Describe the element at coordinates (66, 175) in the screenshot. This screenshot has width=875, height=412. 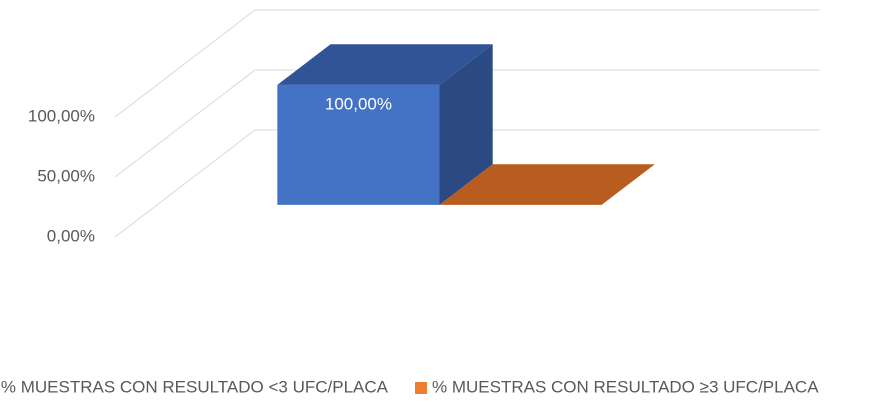
I see `y-tick-label: 50,00%` at that location.